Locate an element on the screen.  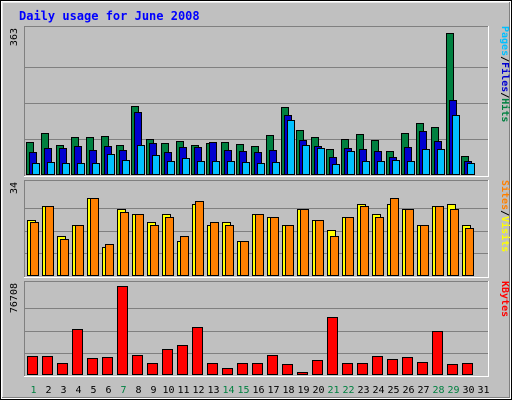
x-tick-label: 26 is located at coordinates (408, 390).